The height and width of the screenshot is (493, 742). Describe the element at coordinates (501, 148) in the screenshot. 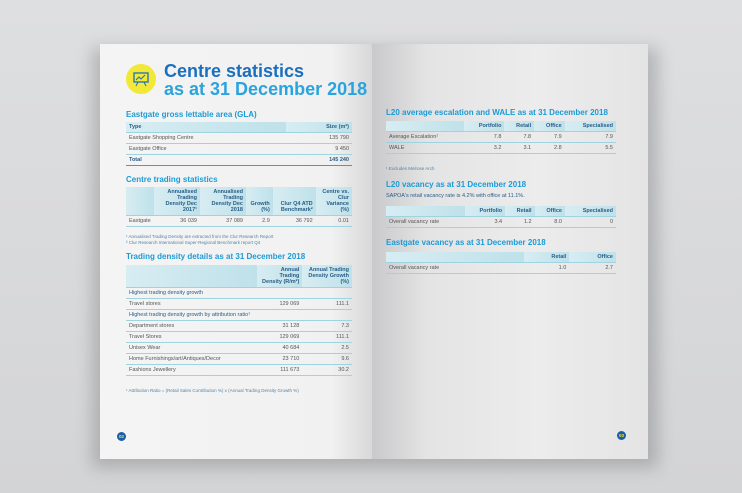

I see `table-row: WALE 3.2 3.1 2.8 5.5` at that location.